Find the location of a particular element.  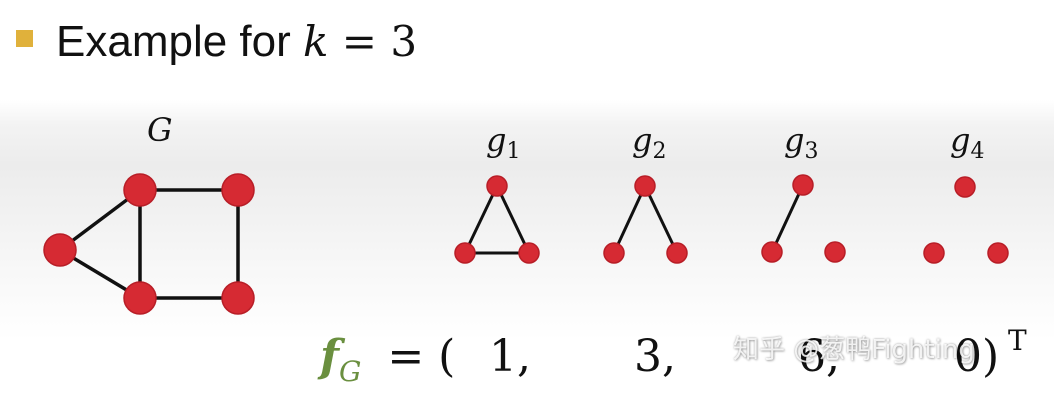

graphlet-4-letter: g is located at coordinates (960, 140).